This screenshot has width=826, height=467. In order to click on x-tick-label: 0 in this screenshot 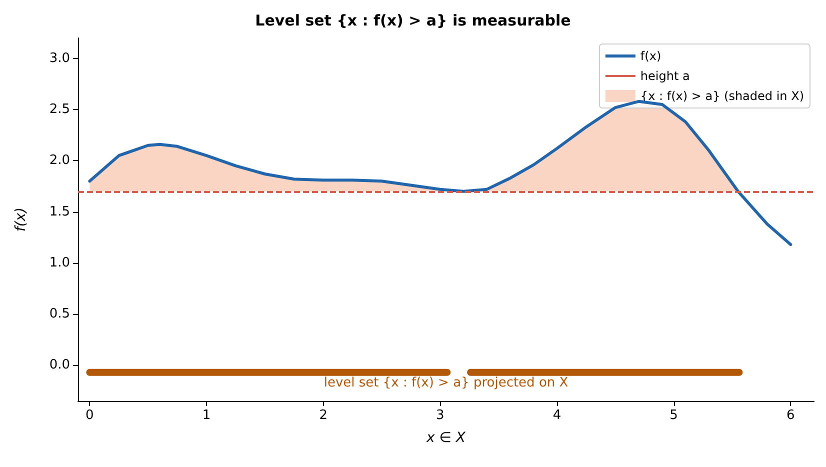, I will do `click(90, 415)`.